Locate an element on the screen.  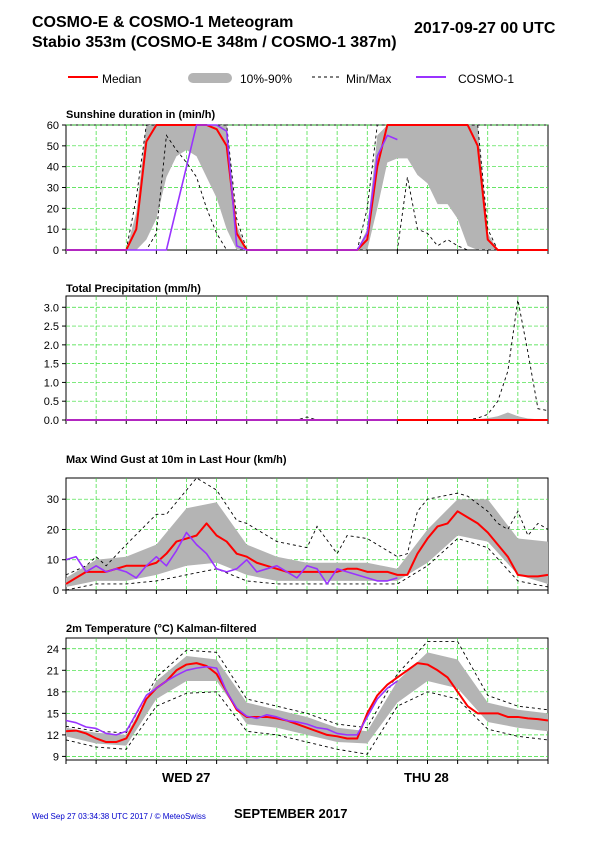
month-label: SEPTEMBER 2017 is located at coordinates (291, 813).